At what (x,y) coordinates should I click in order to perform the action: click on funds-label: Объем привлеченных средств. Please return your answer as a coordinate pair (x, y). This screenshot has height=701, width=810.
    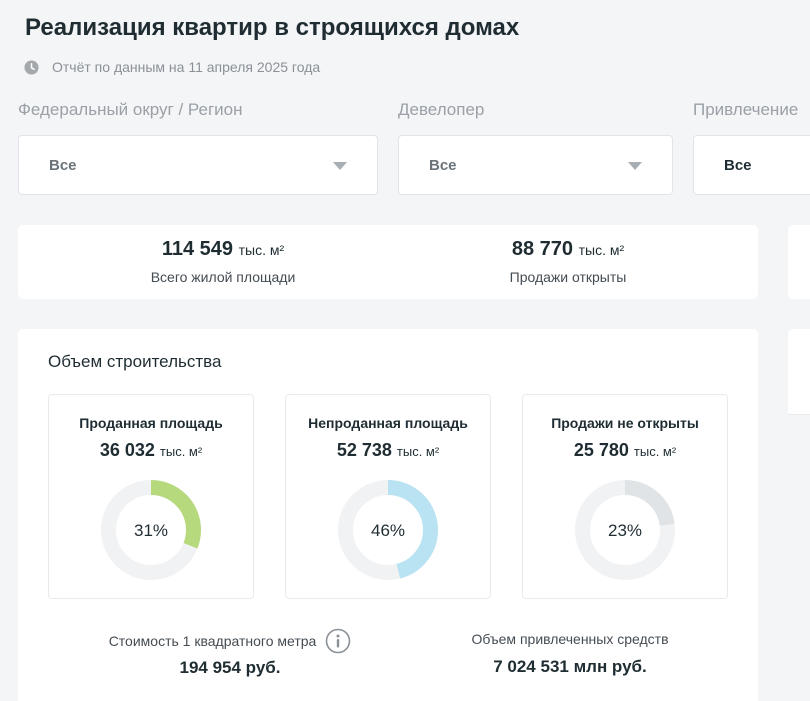
    Looking at the image, I should click on (570, 639).